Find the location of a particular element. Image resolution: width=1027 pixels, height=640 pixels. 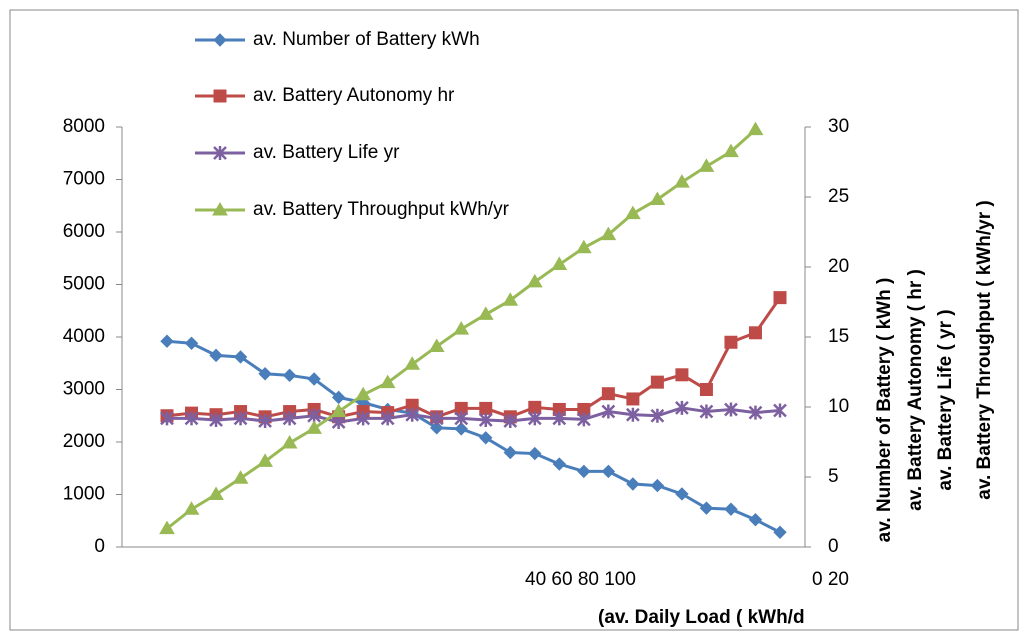

y2-axis-label: av. Battery Life ( yr ) is located at coordinates (945, 399).